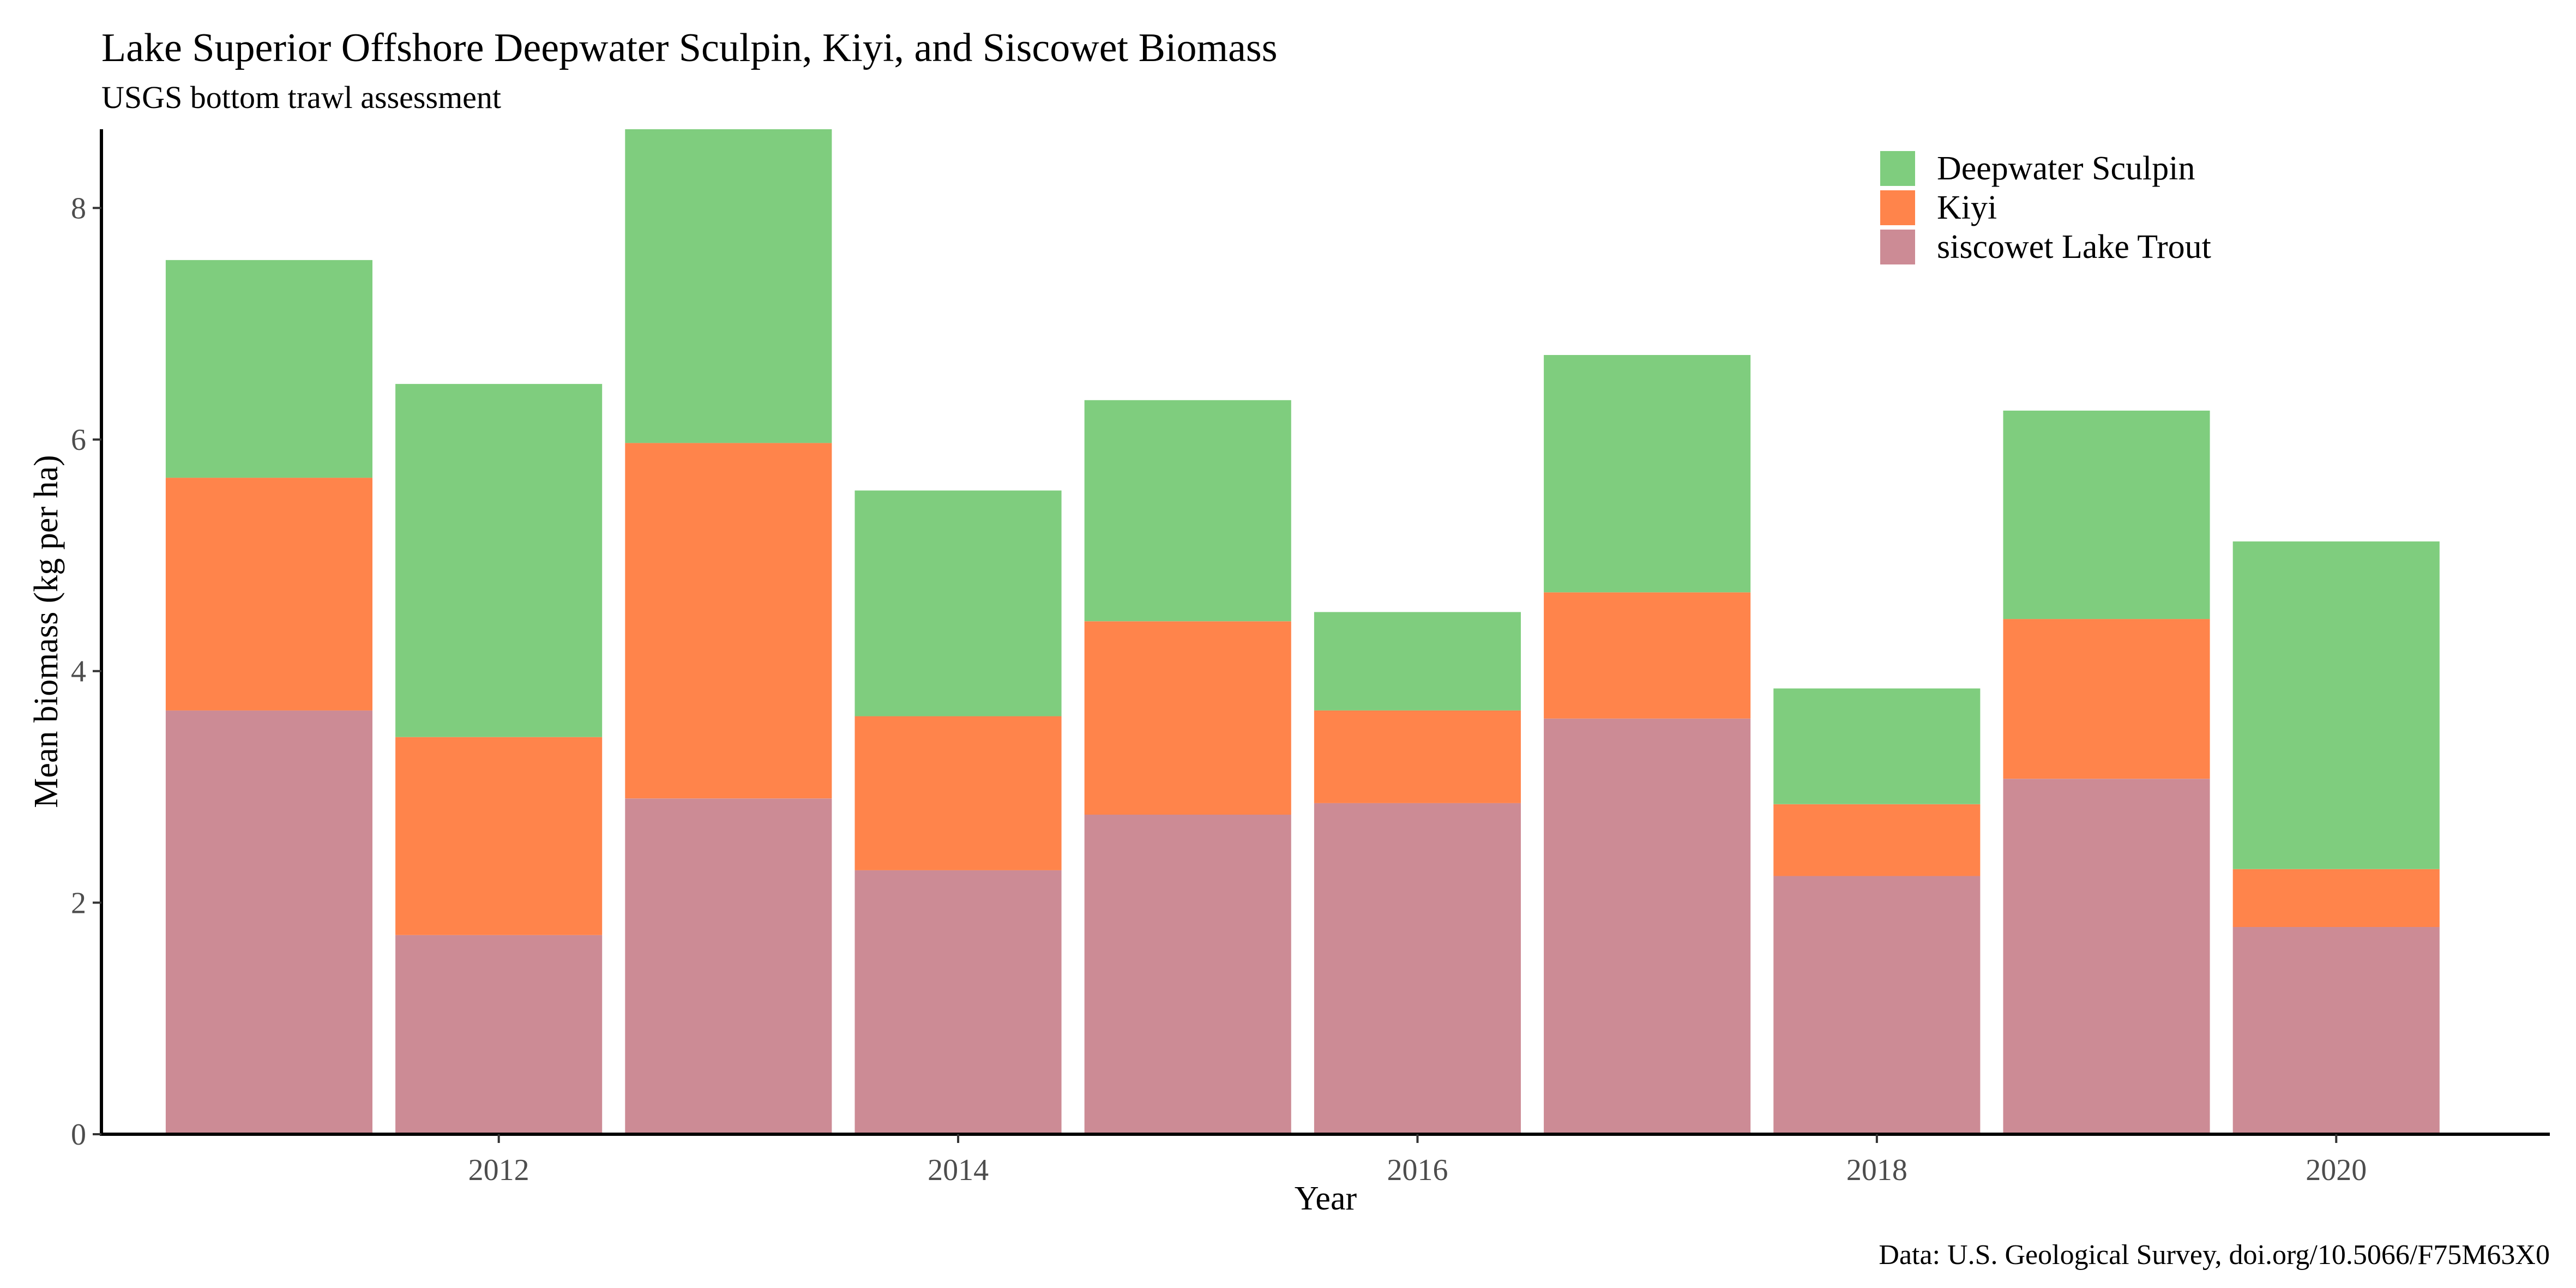 Image resolution: width=2576 pixels, height=1288 pixels. I want to click on bar-kiyi-2014, so click(958, 793).